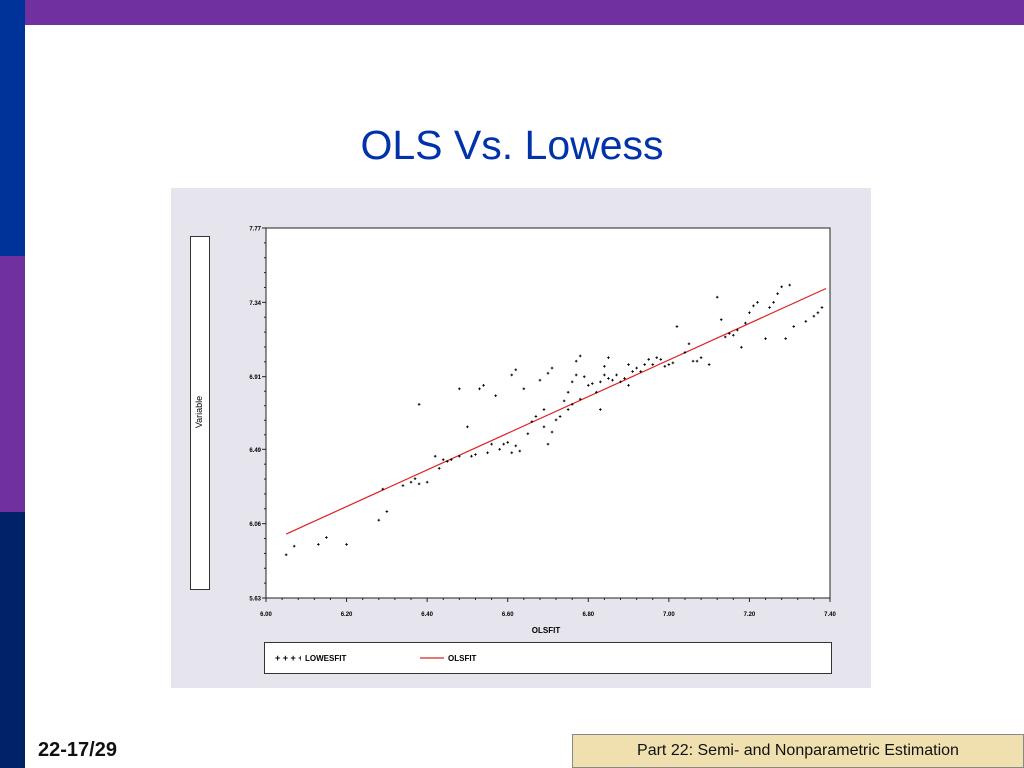  Describe the element at coordinates (255, 304) in the screenshot. I see `y-tick-label: 7.34` at that location.